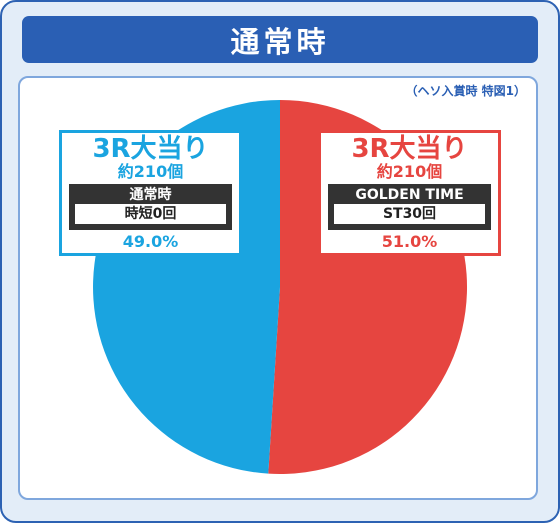 Image resolution: width=560 pixels, height=523 pixels. I want to click on slice-label-mode-value: 時短0回, so click(150, 214).